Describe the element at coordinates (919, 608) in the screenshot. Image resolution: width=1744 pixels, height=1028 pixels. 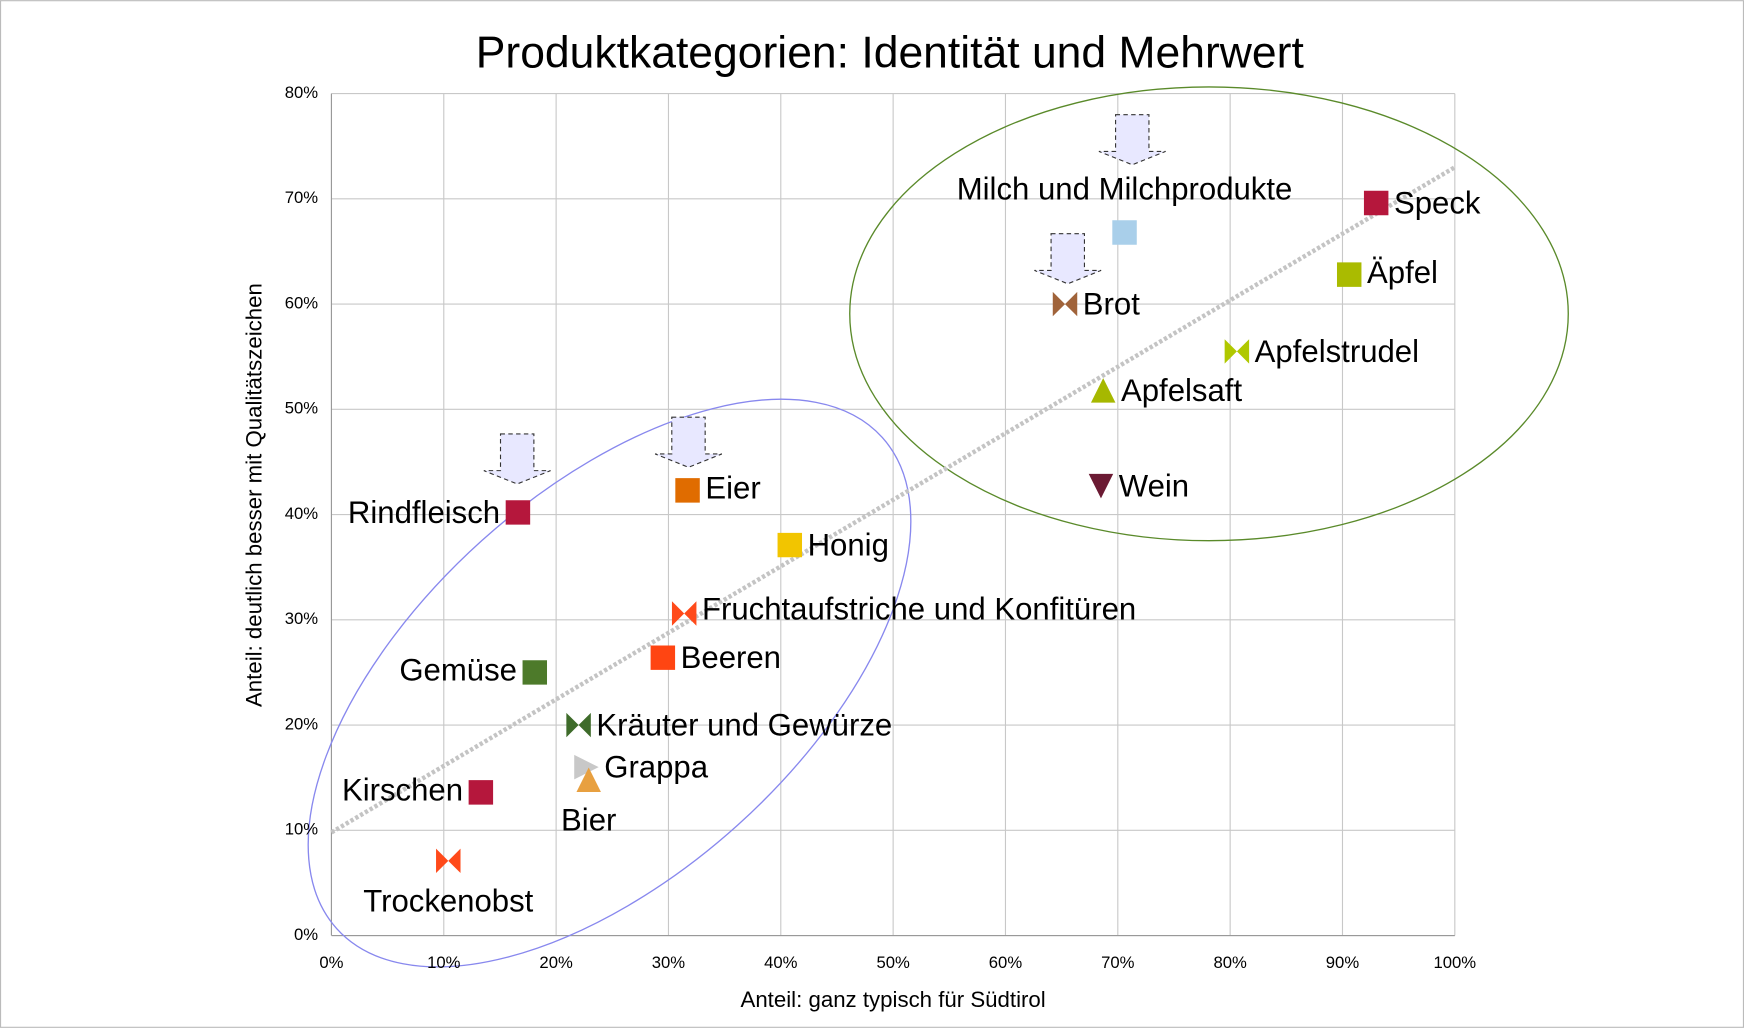
I see `point-label: Fruchtaufstriche und Konfitüren` at that location.